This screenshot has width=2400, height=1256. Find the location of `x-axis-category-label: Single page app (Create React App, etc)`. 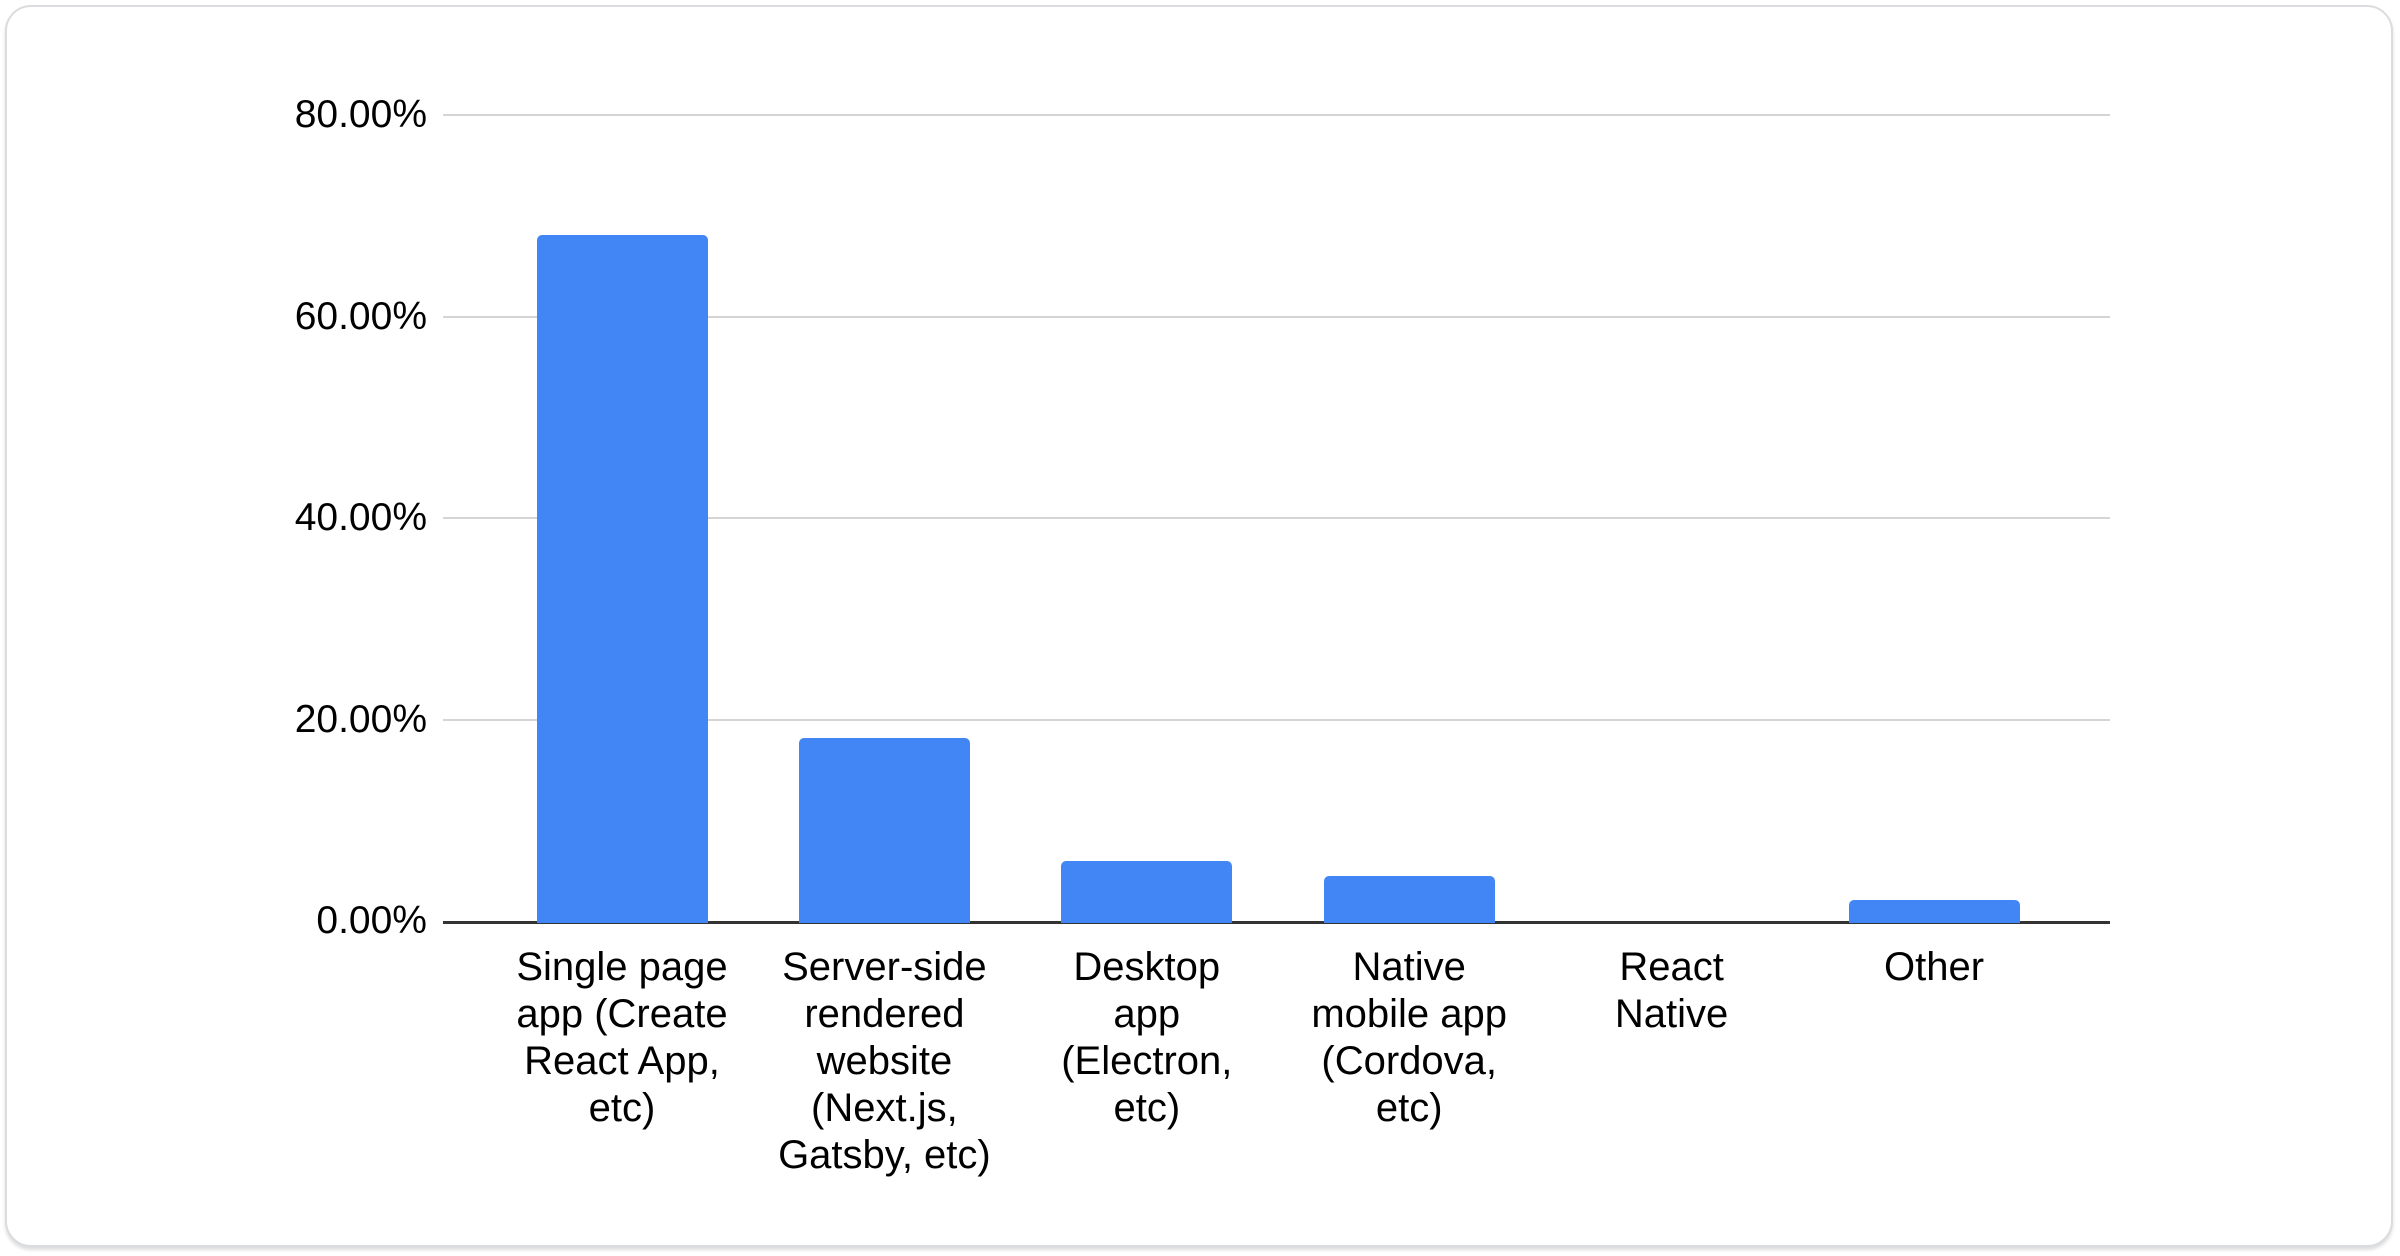

x-axis-category-label: Single page app (Create React App, etc) is located at coordinates (622, 1037).